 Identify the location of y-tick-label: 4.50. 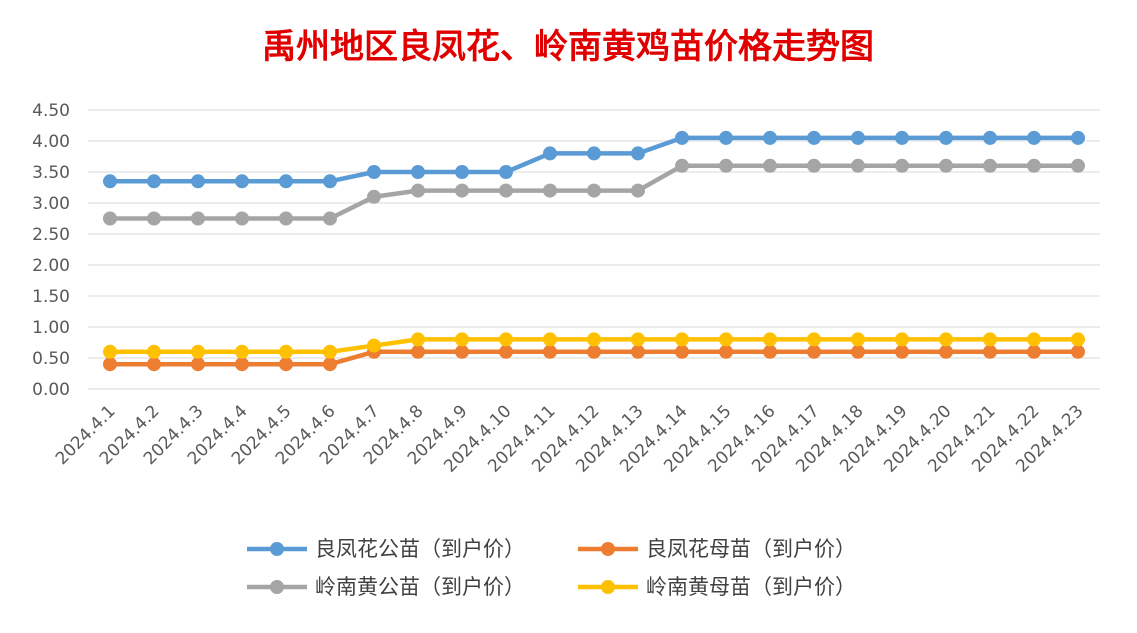
(51, 111).